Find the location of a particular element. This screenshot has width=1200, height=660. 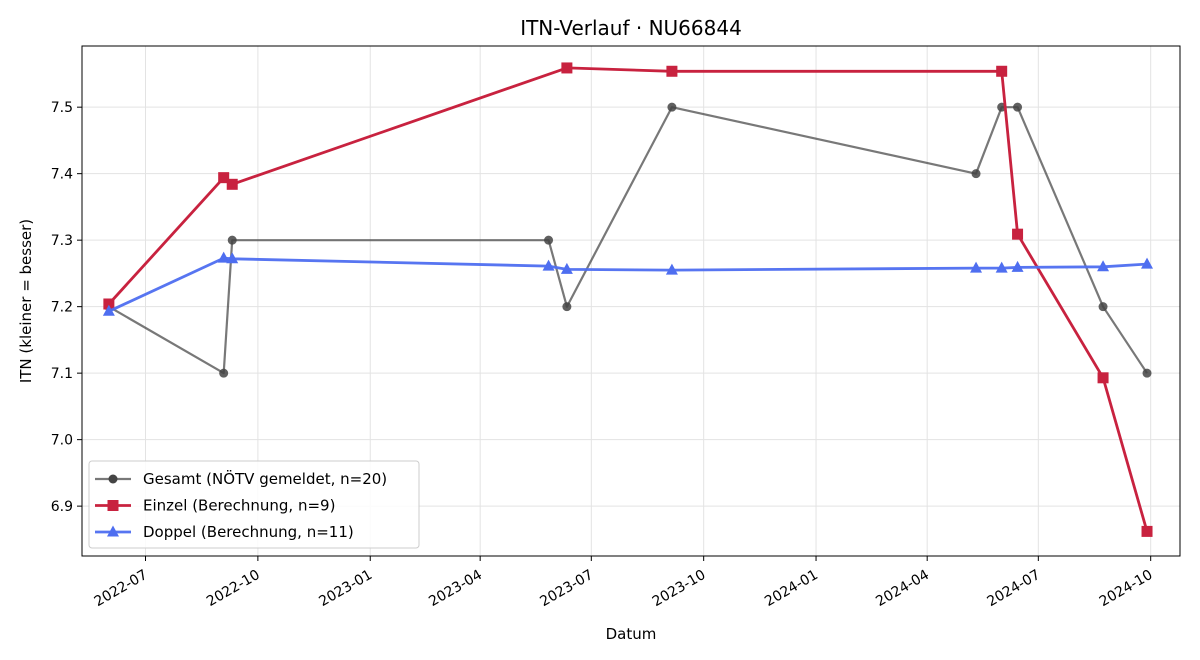

y-tick-label: 7.5 is located at coordinates (62, 108).